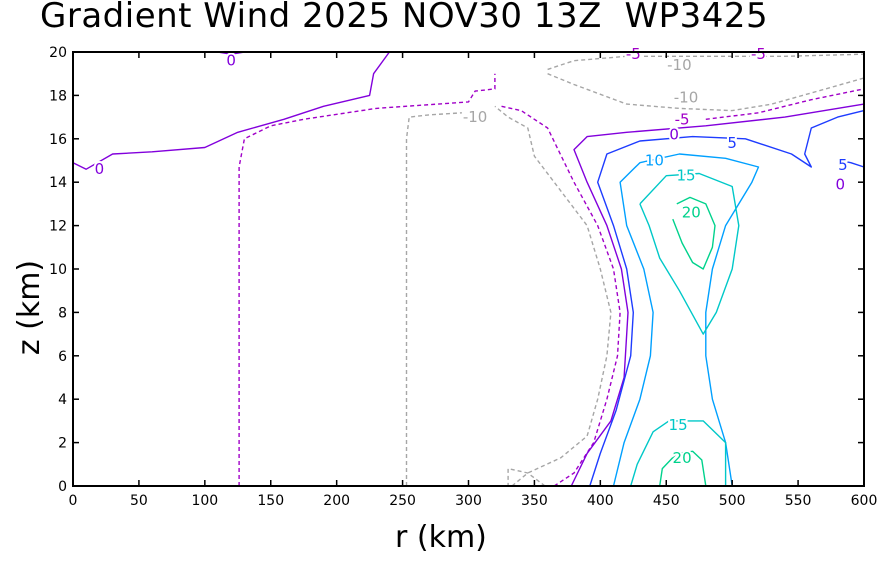  What do you see at coordinates (732, 143) in the screenshot?
I see `contour-label-9: 5` at bounding box center [732, 143].